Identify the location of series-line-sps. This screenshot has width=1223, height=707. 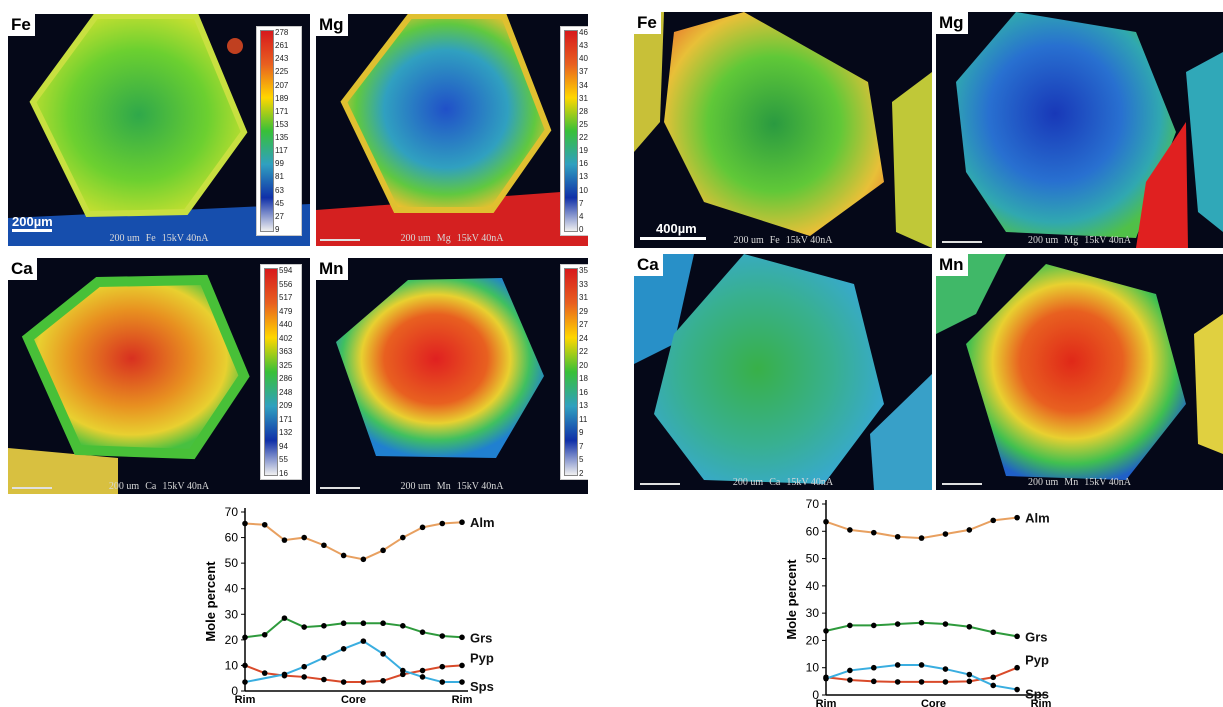
(353, 662).